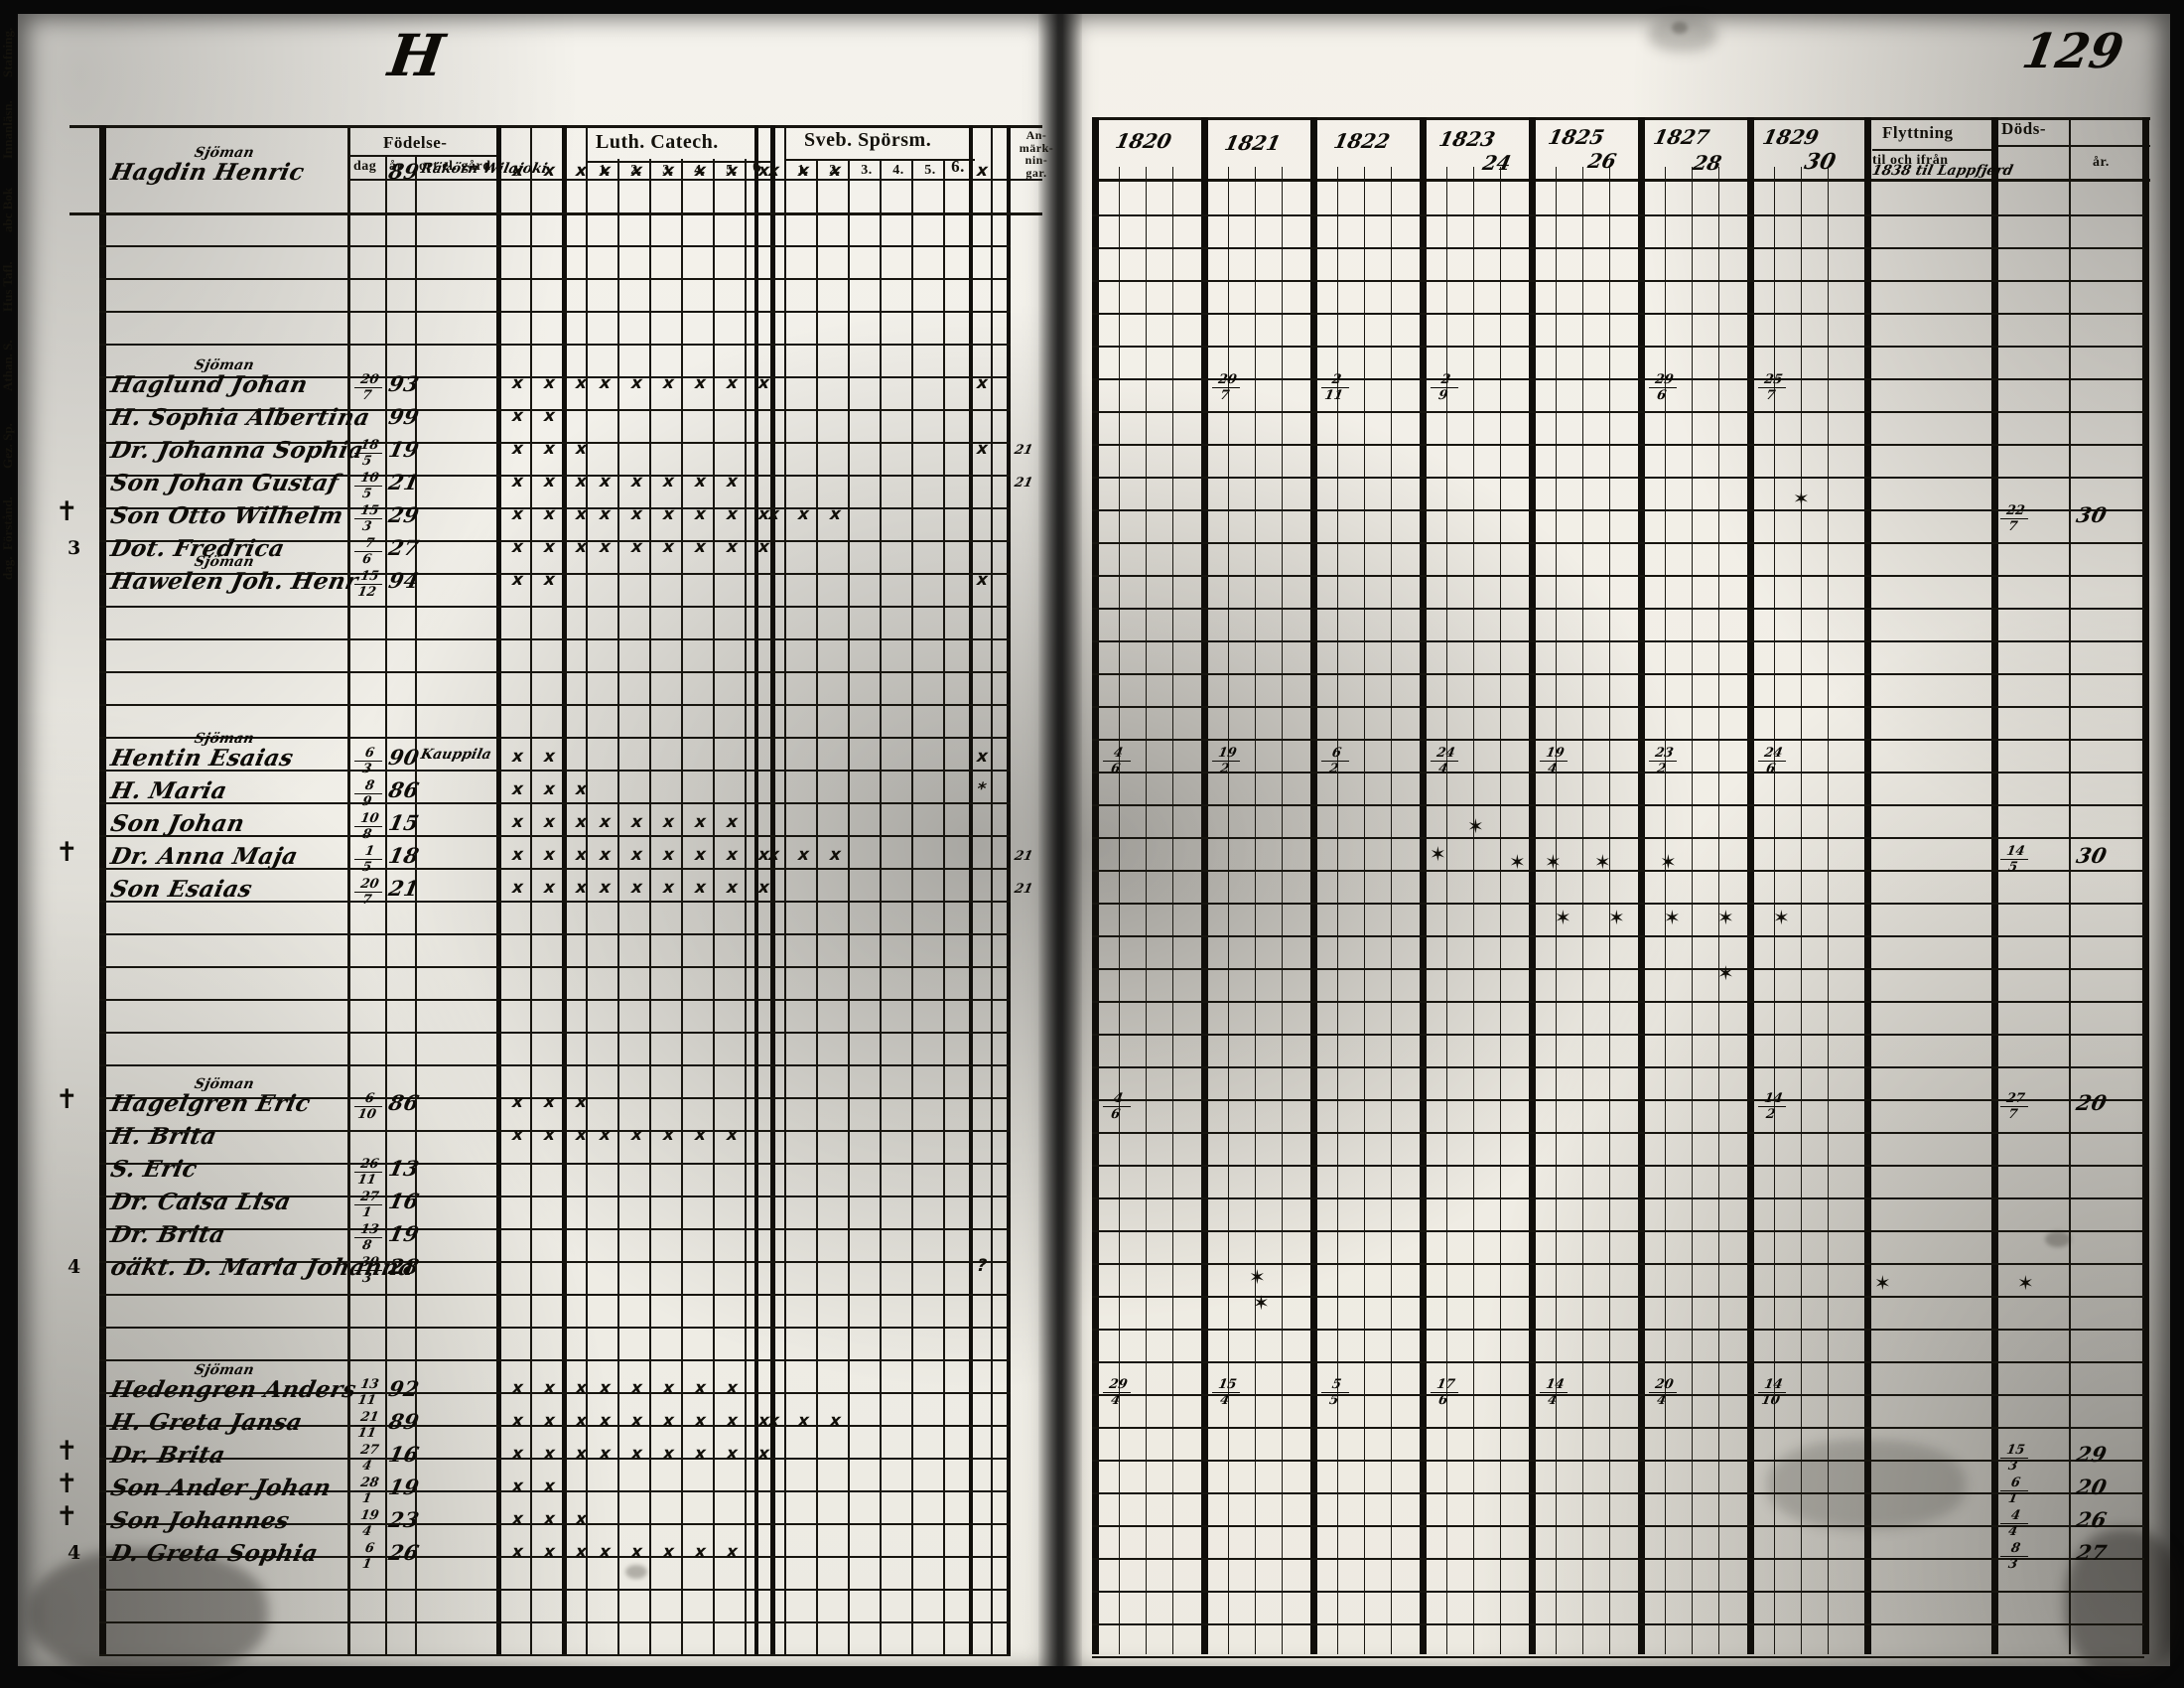  I want to click on rule-h, so click(1621, 118).